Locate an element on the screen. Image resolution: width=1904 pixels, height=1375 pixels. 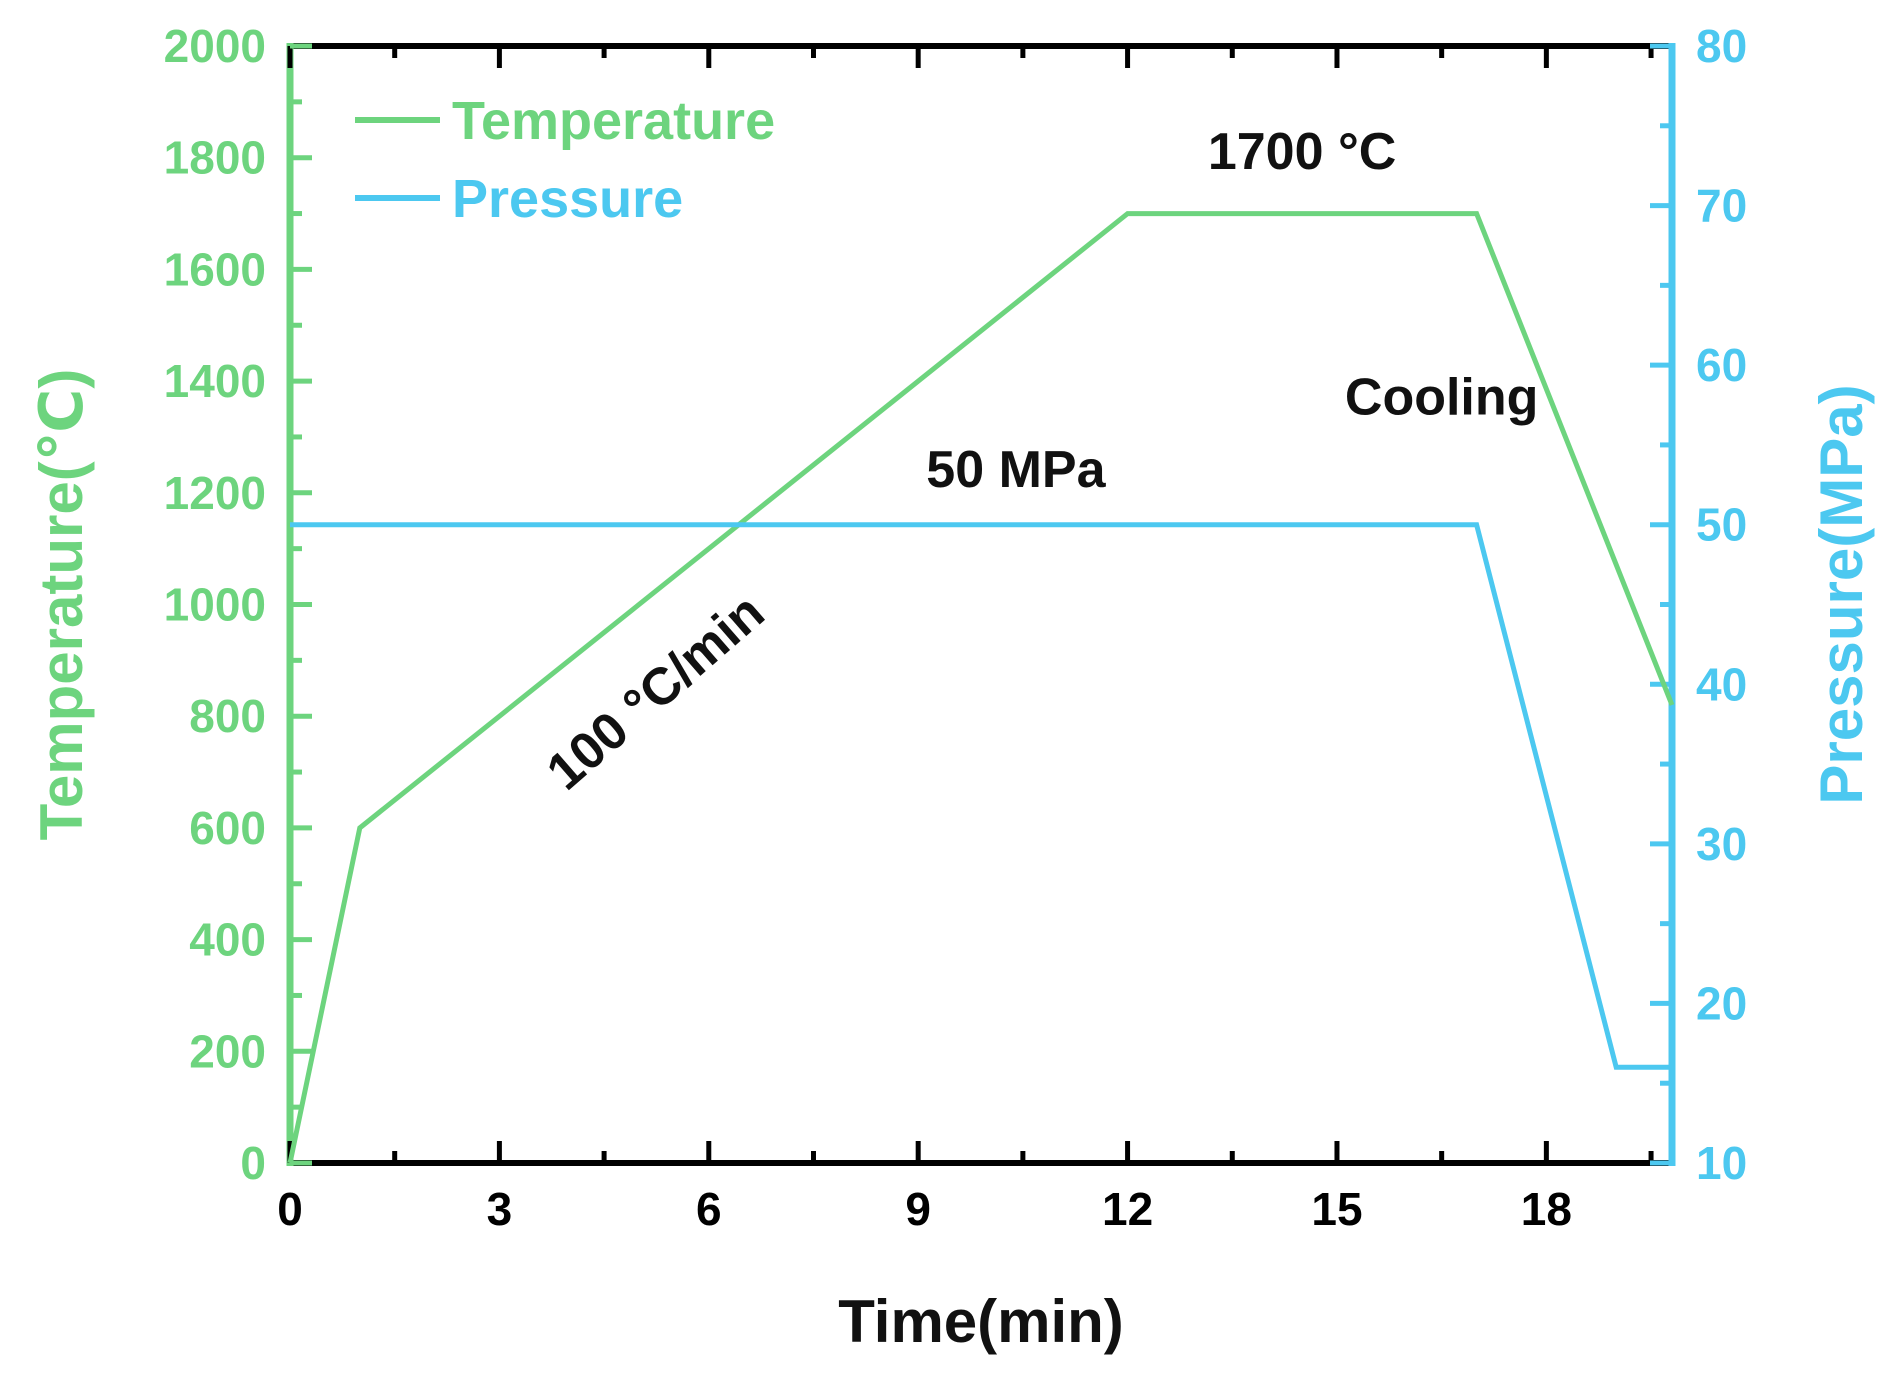
annotation: 1700 °C is located at coordinates (1302, 152).